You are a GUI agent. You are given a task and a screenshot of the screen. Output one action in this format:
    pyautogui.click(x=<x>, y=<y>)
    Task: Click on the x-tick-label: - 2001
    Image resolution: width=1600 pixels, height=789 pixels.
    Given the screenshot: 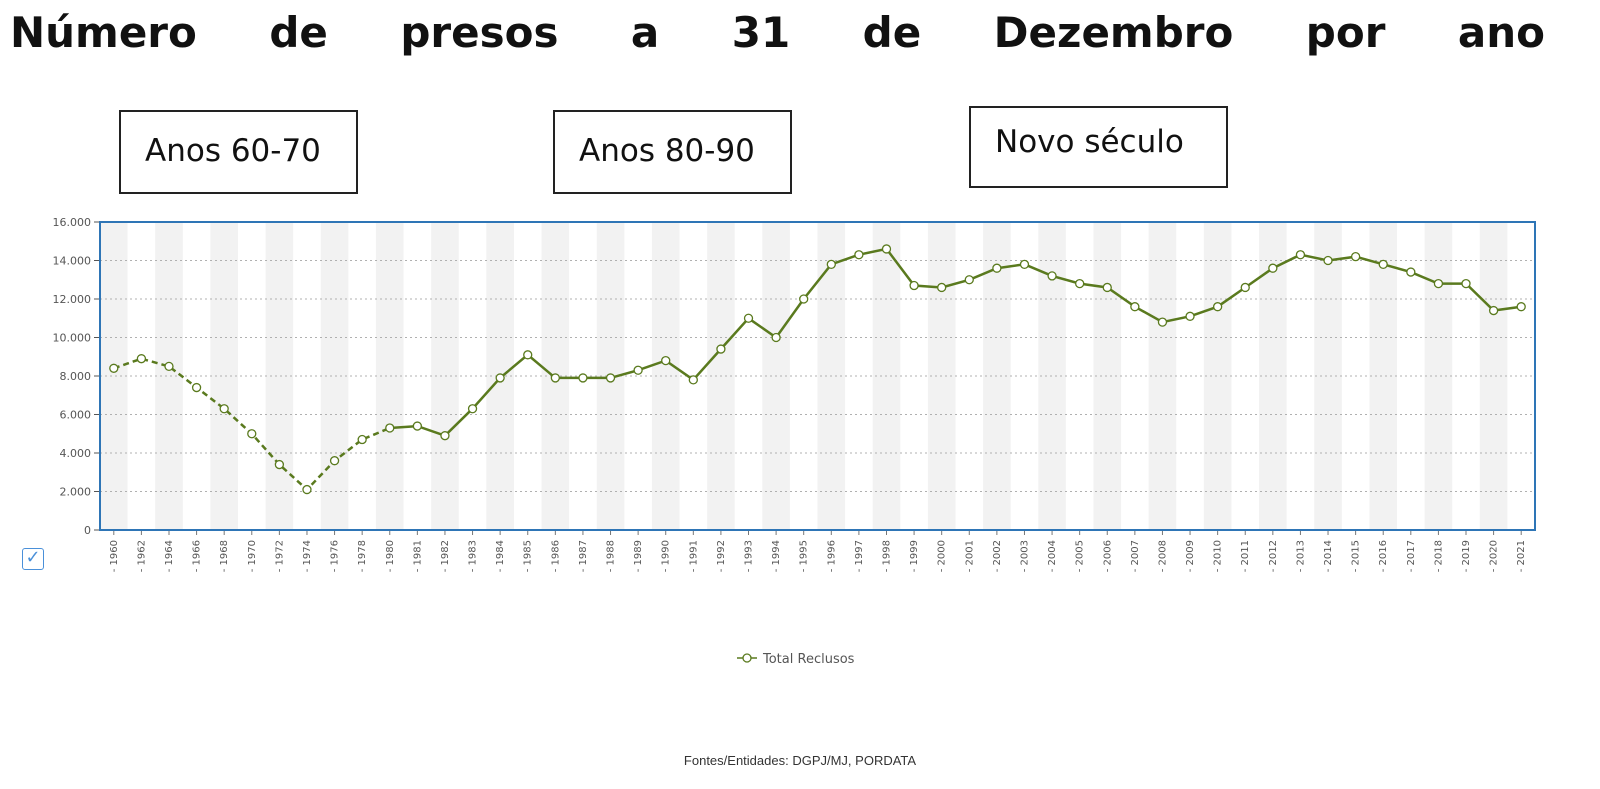 What is the action you would take?
    pyautogui.click(x=969, y=556)
    